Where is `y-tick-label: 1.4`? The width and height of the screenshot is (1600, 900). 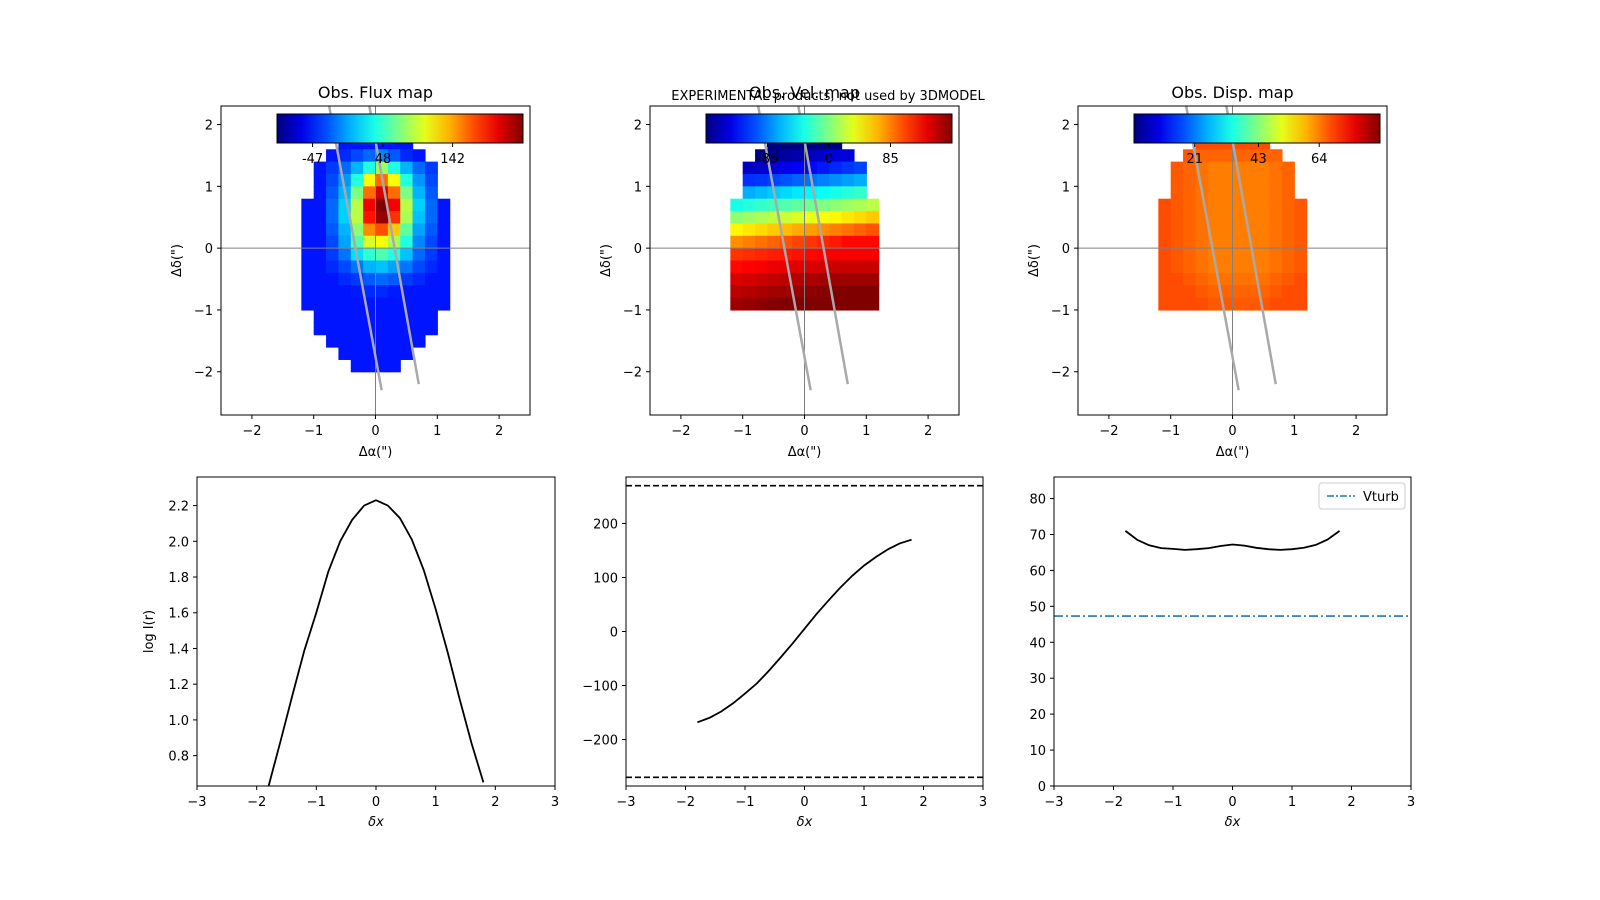
y-tick-label: 1.4 is located at coordinates (178, 649).